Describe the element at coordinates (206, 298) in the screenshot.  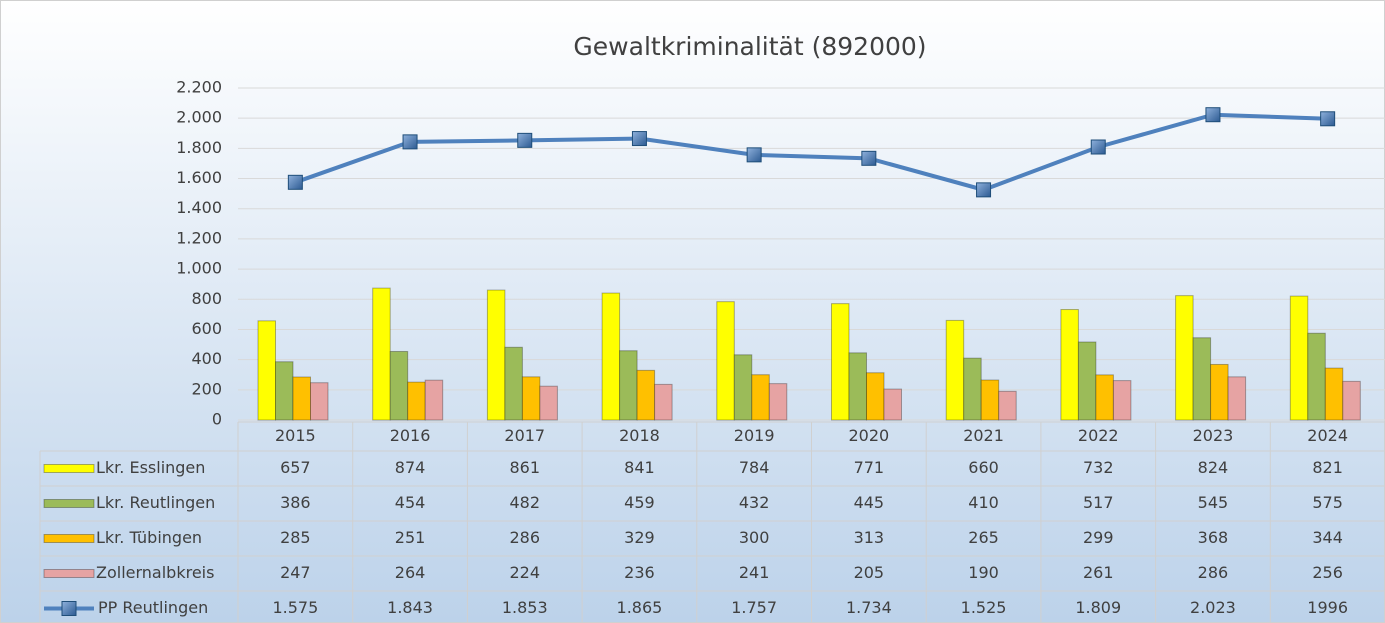
I see `y-tick-label: 800` at that location.